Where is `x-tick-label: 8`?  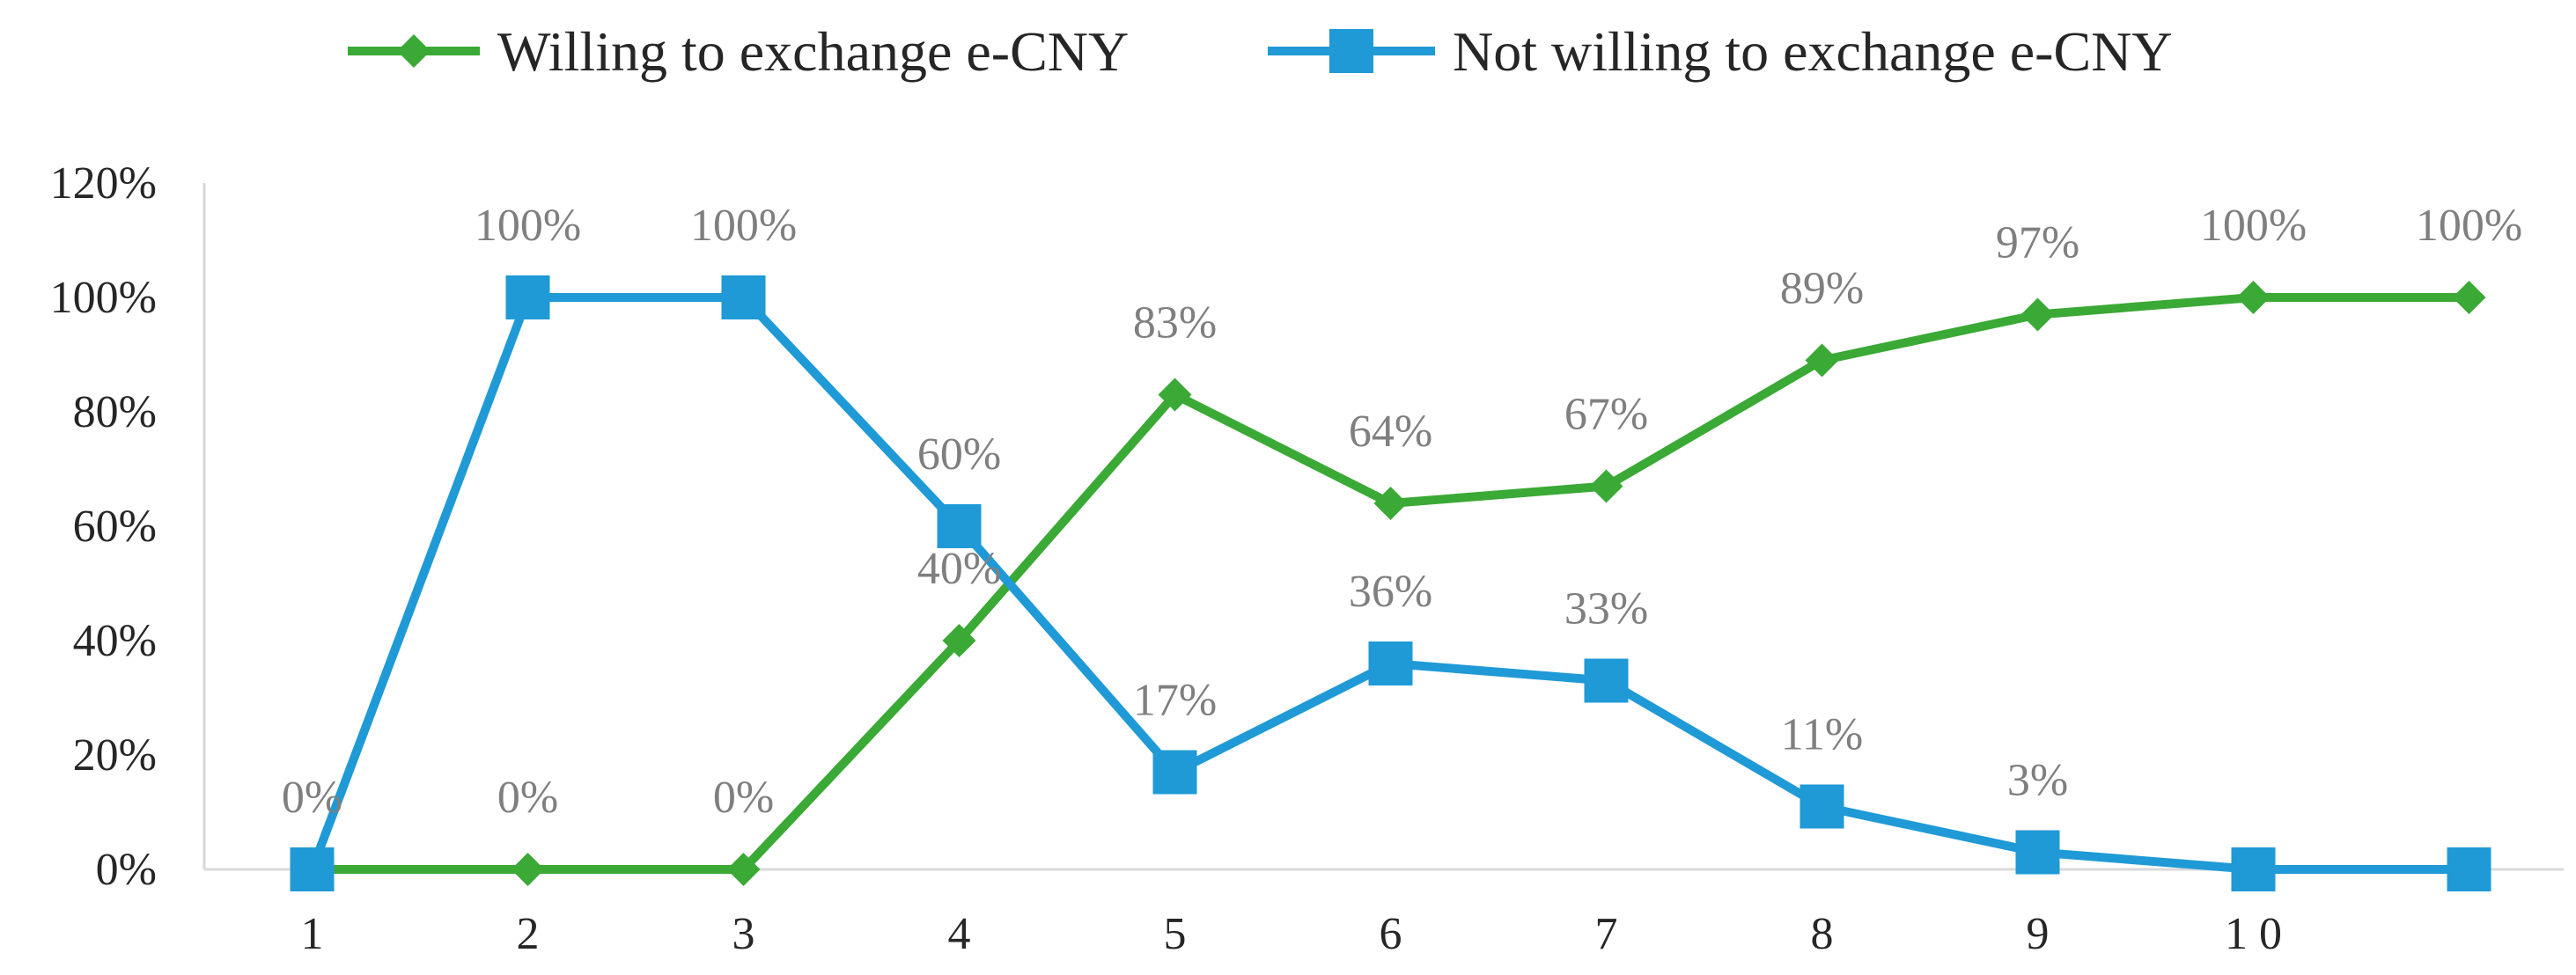
x-tick-label: 8 is located at coordinates (1822, 934).